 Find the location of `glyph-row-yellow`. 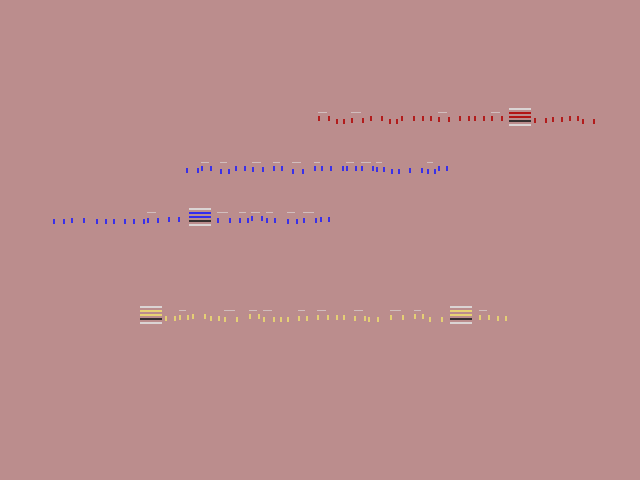

glyph-row-yellow is located at coordinates (323, 316).